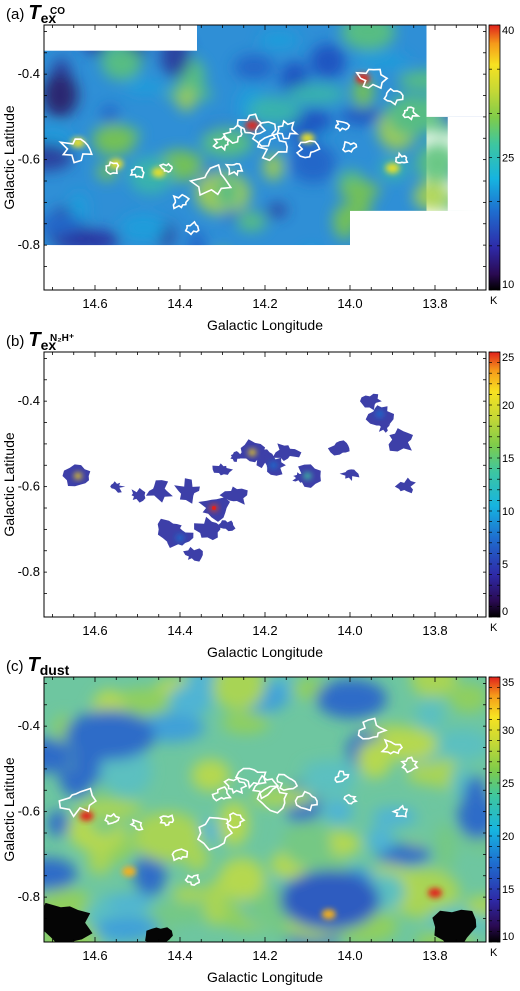 This screenshot has height=991, width=520. Describe the element at coordinates (179, 630) in the screenshot. I see `x-tick-label: 14.4` at that location.